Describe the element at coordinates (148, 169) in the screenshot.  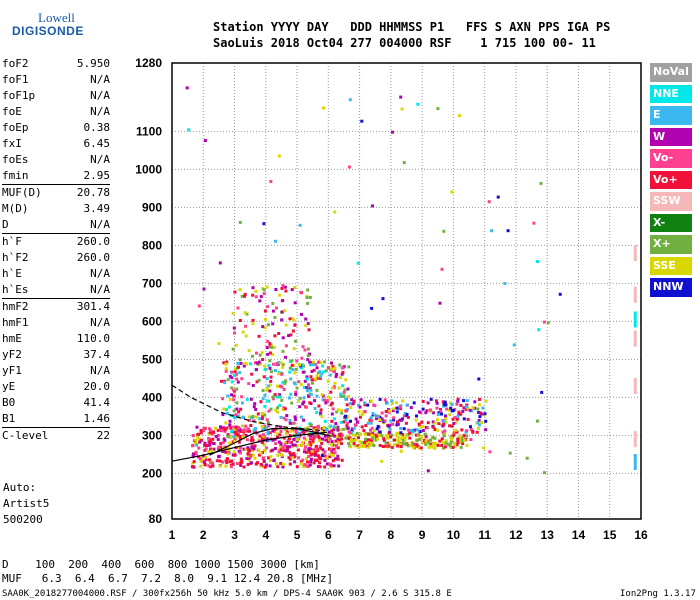
I see `y-tick-label: 1000` at that location.